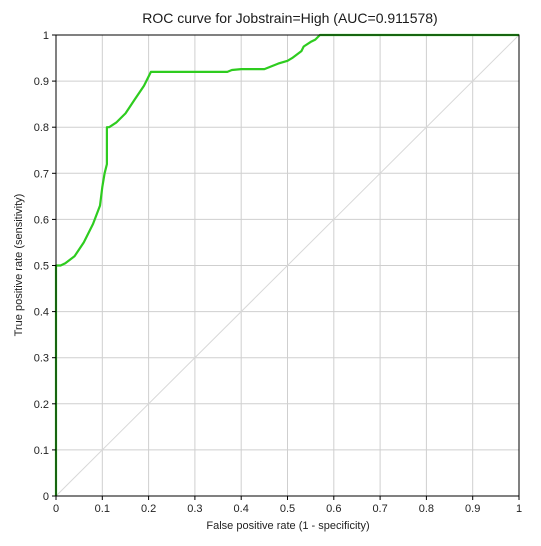  I want to click on y-tick-label: 0.1, so click(41, 451).